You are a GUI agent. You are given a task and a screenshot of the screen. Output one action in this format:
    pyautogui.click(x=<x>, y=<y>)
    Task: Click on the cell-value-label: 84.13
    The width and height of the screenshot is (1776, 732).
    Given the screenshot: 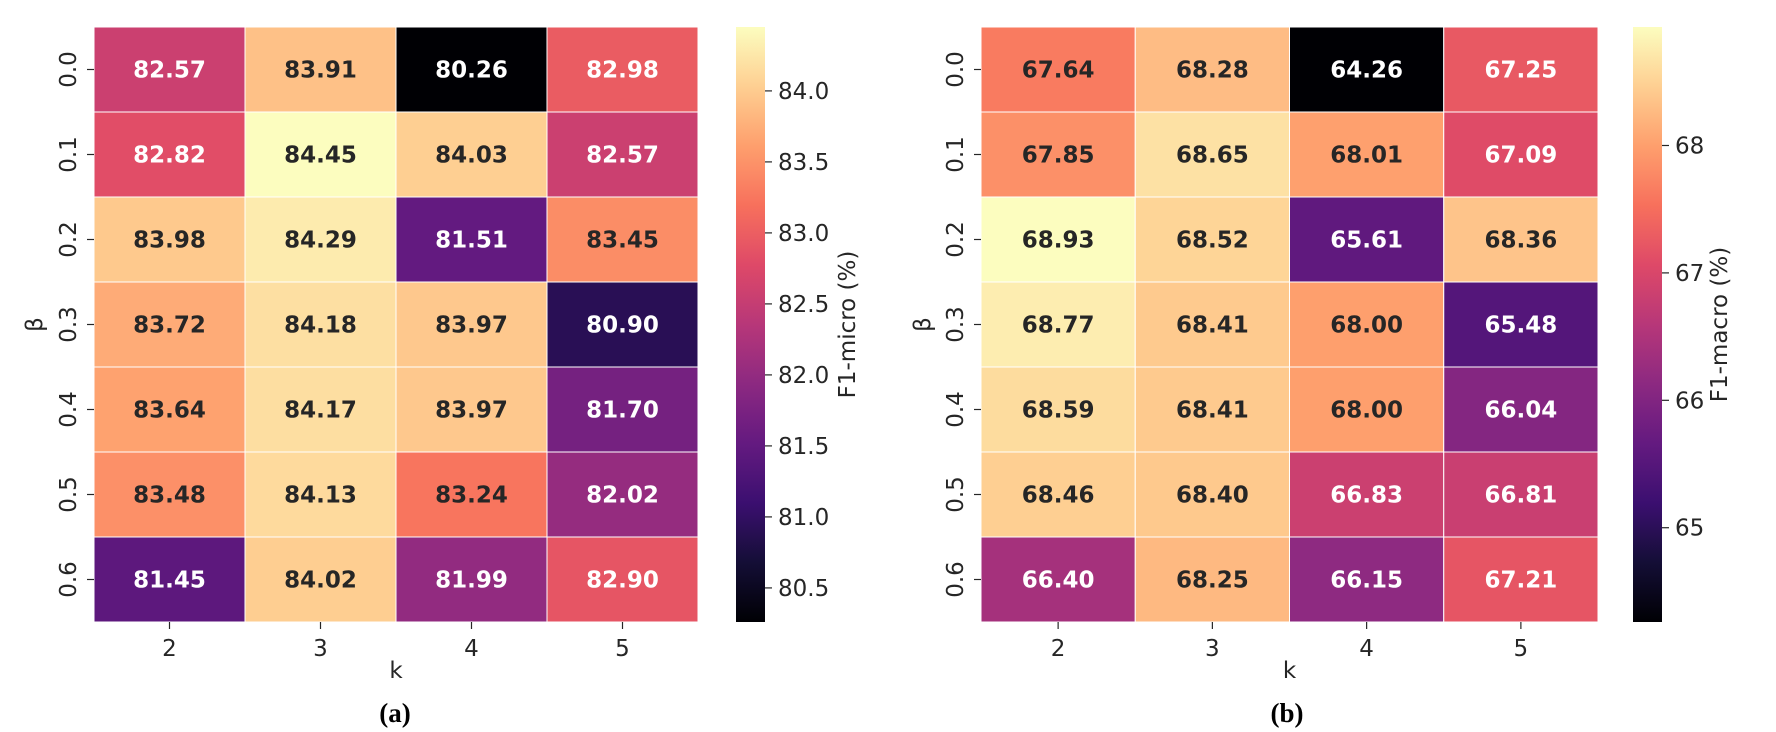 What is the action you would take?
    pyautogui.click(x=320, y=496)
    